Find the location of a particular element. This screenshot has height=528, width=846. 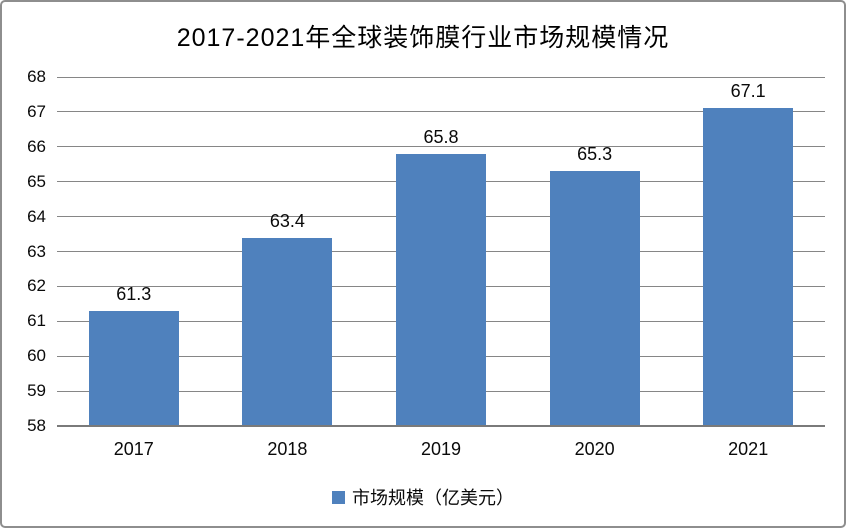

legend-label: 市场规模（亿美元） is located at coordinates (433, 498).